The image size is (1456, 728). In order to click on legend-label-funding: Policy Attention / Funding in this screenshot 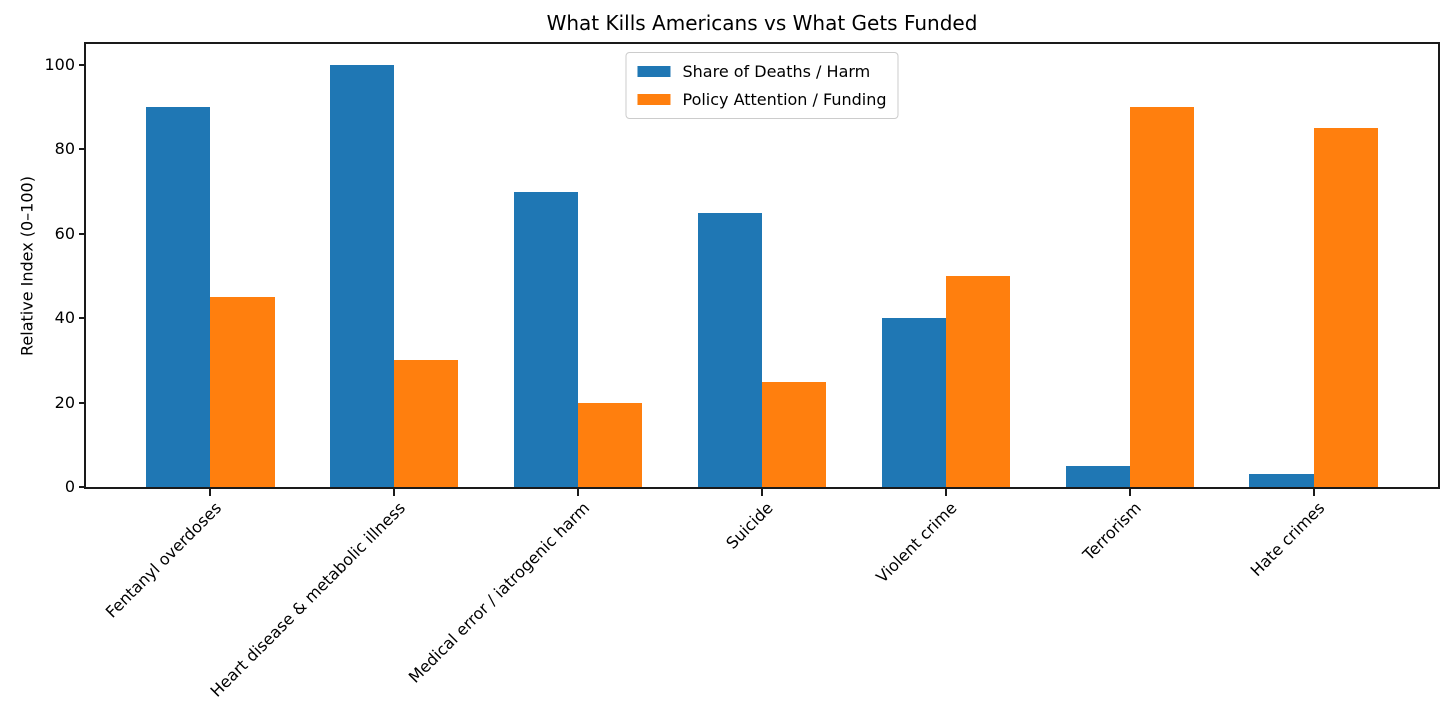, I will do `click(784, 99)`.